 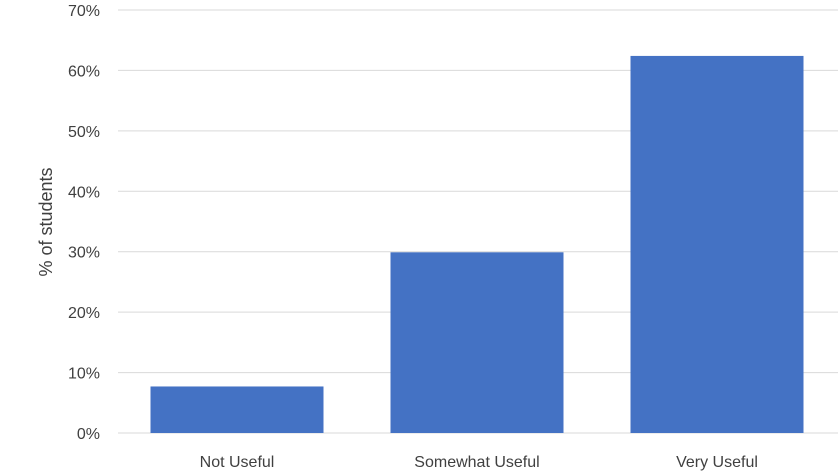 What do you see at coordinates (84, 223) in the screenshot?
I see `y-axis-ticks: 0% 10% 20% 30% 40% 50% 60% 70%` at bounding box center [84, 223].